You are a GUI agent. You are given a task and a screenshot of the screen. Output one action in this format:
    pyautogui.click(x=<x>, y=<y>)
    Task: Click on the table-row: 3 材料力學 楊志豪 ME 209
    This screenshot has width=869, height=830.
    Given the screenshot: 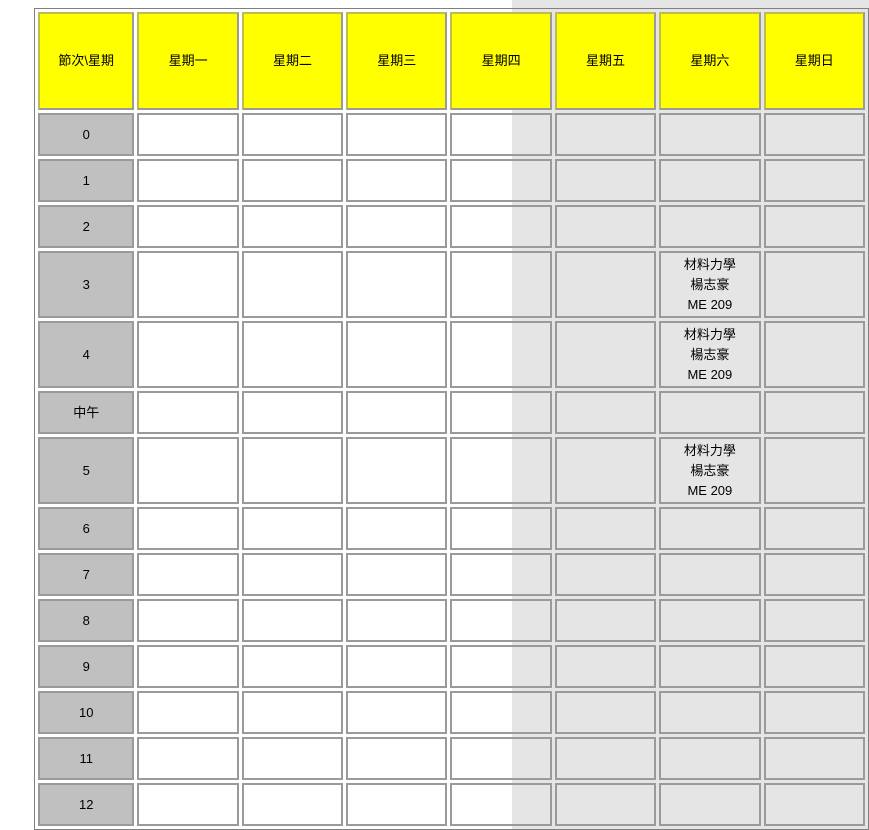 What is the action you would take?
    pyautogui.click(x=451, y=284)
    